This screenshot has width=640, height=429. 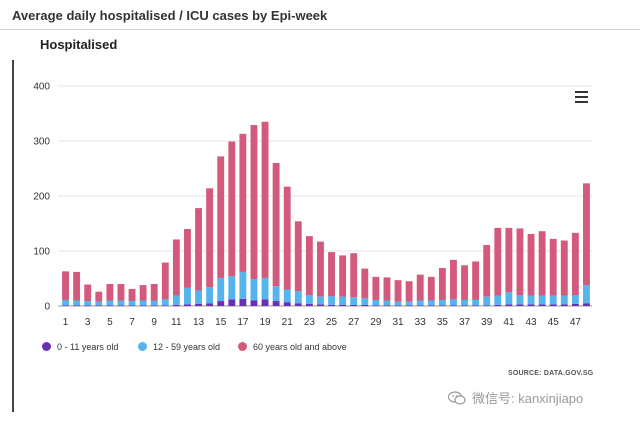 What do you see at coordinates (581, 97) in the screenshot?
I see `hamburger-menu-icon` at bounding box center [581, 97].